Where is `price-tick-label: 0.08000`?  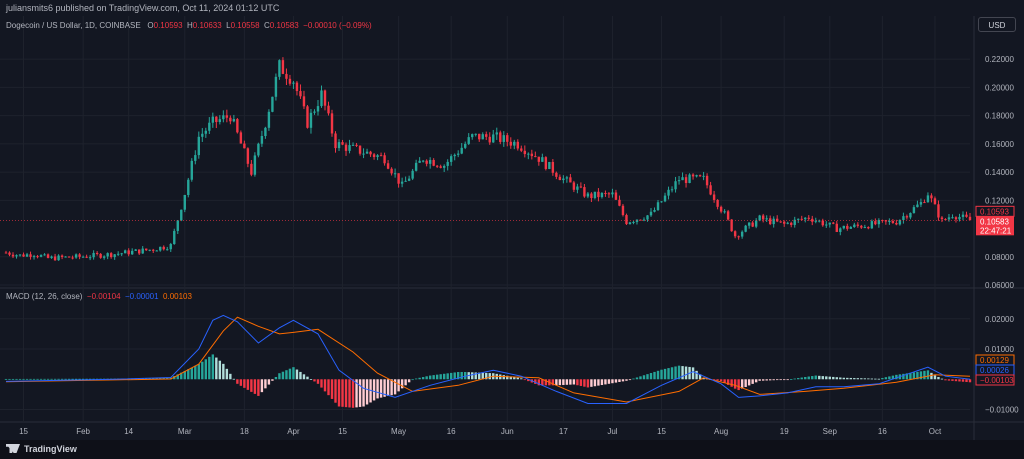 price-tick-label: 0.08000 is located at coordinates (999, 257).